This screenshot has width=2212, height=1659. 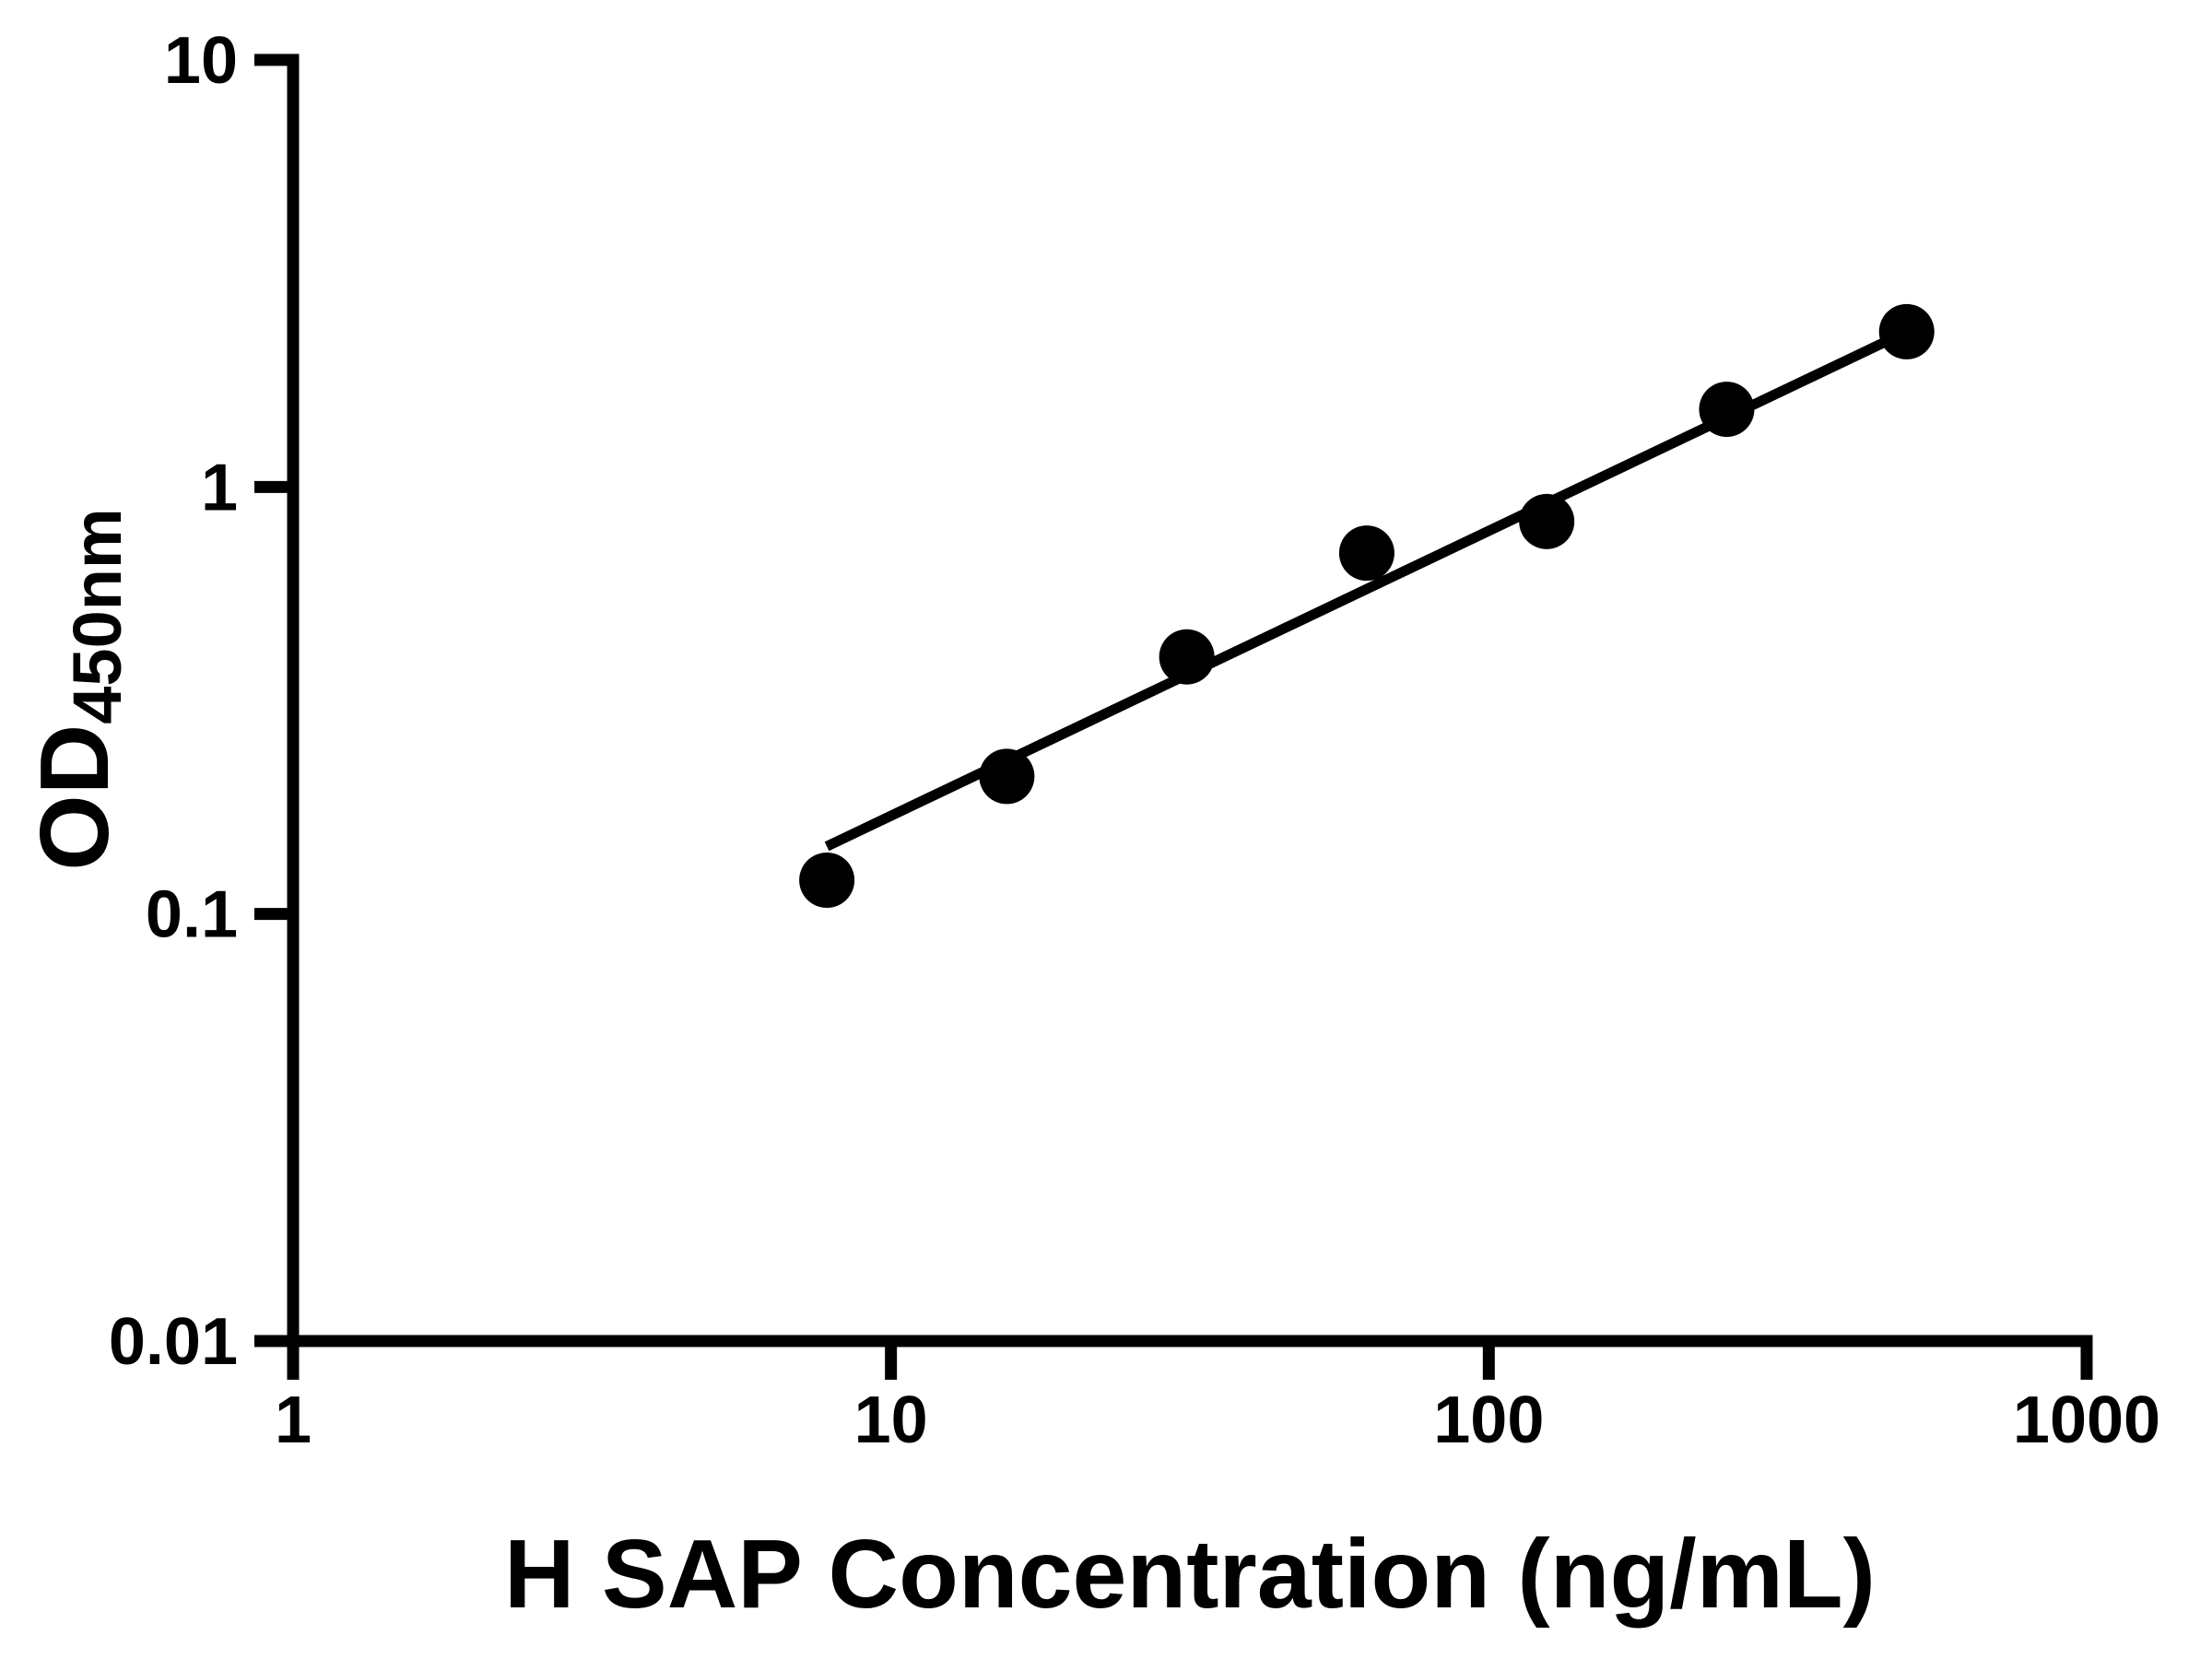 I want to click on x-axis-tick-label: 1, so click(x=293, y=1420).